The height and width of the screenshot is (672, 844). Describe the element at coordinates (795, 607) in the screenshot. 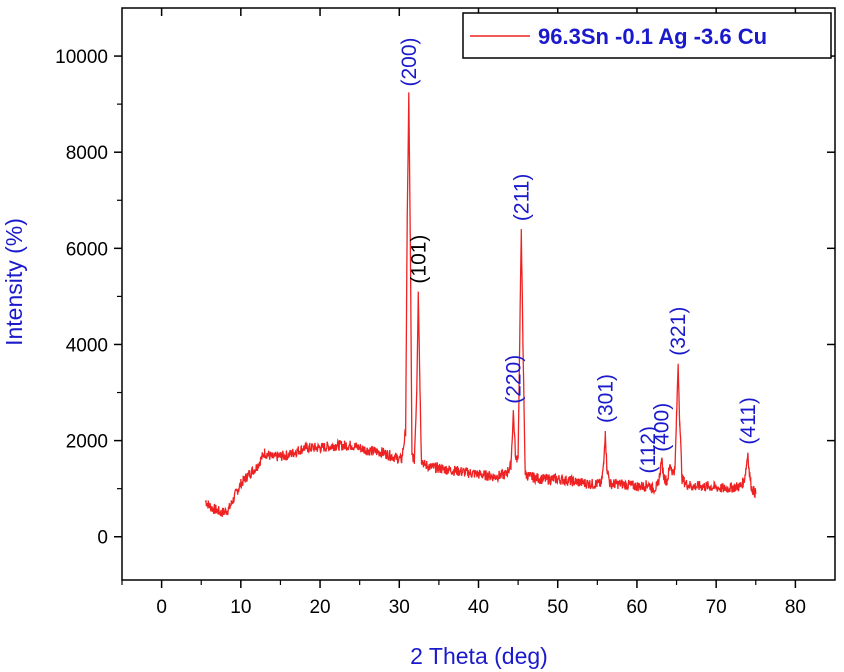

I see `x-tick-label: 80` at that location.